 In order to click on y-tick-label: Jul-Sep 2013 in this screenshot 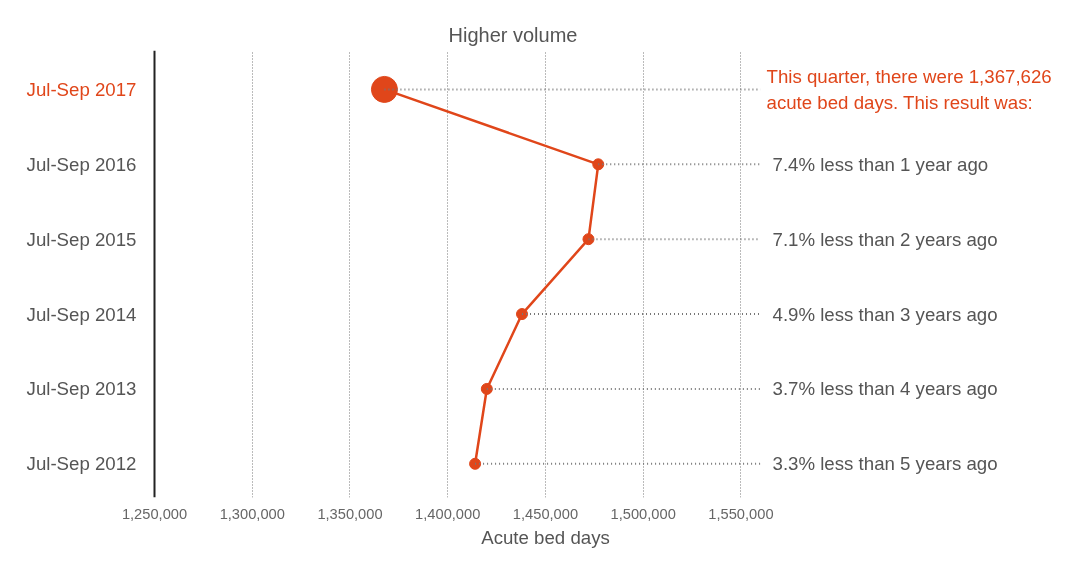, I will do `click(81, 389)`.